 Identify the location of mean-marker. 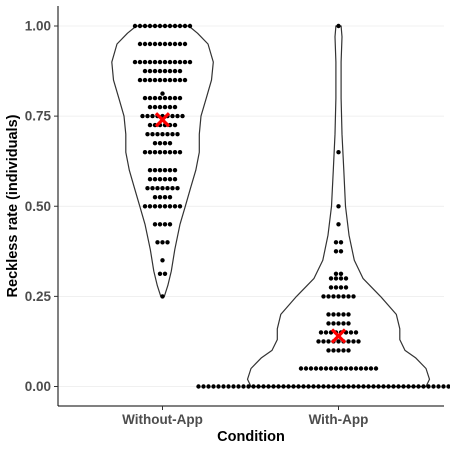
(338, 336).